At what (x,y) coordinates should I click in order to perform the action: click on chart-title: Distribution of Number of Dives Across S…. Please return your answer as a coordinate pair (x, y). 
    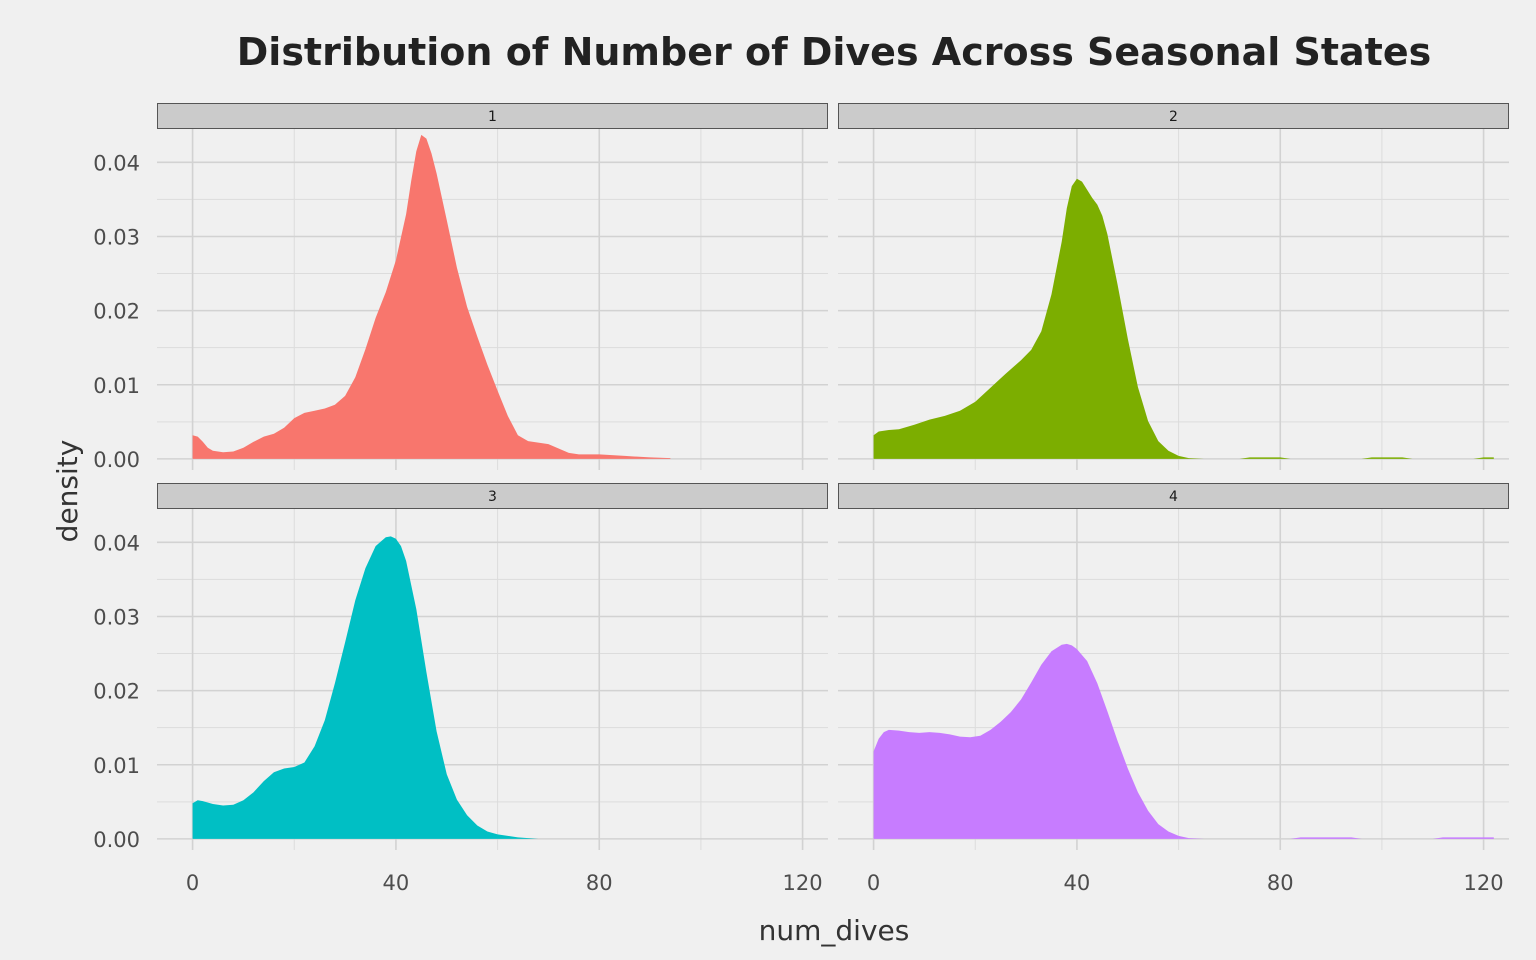
    Looking at the image, I should click on (834, 52).